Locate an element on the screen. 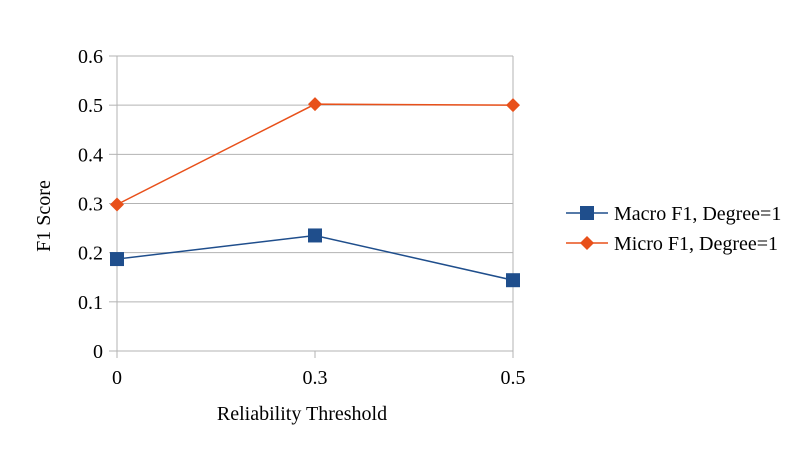  legend-item: Macro F1, Degree=1 is located at coordinates (673, 214).